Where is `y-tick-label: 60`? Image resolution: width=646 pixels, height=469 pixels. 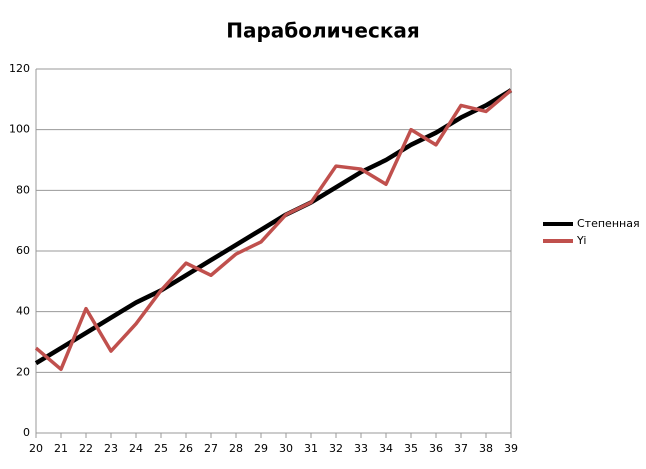
y-tick-label: 60 is located at coordinates (23, 250).